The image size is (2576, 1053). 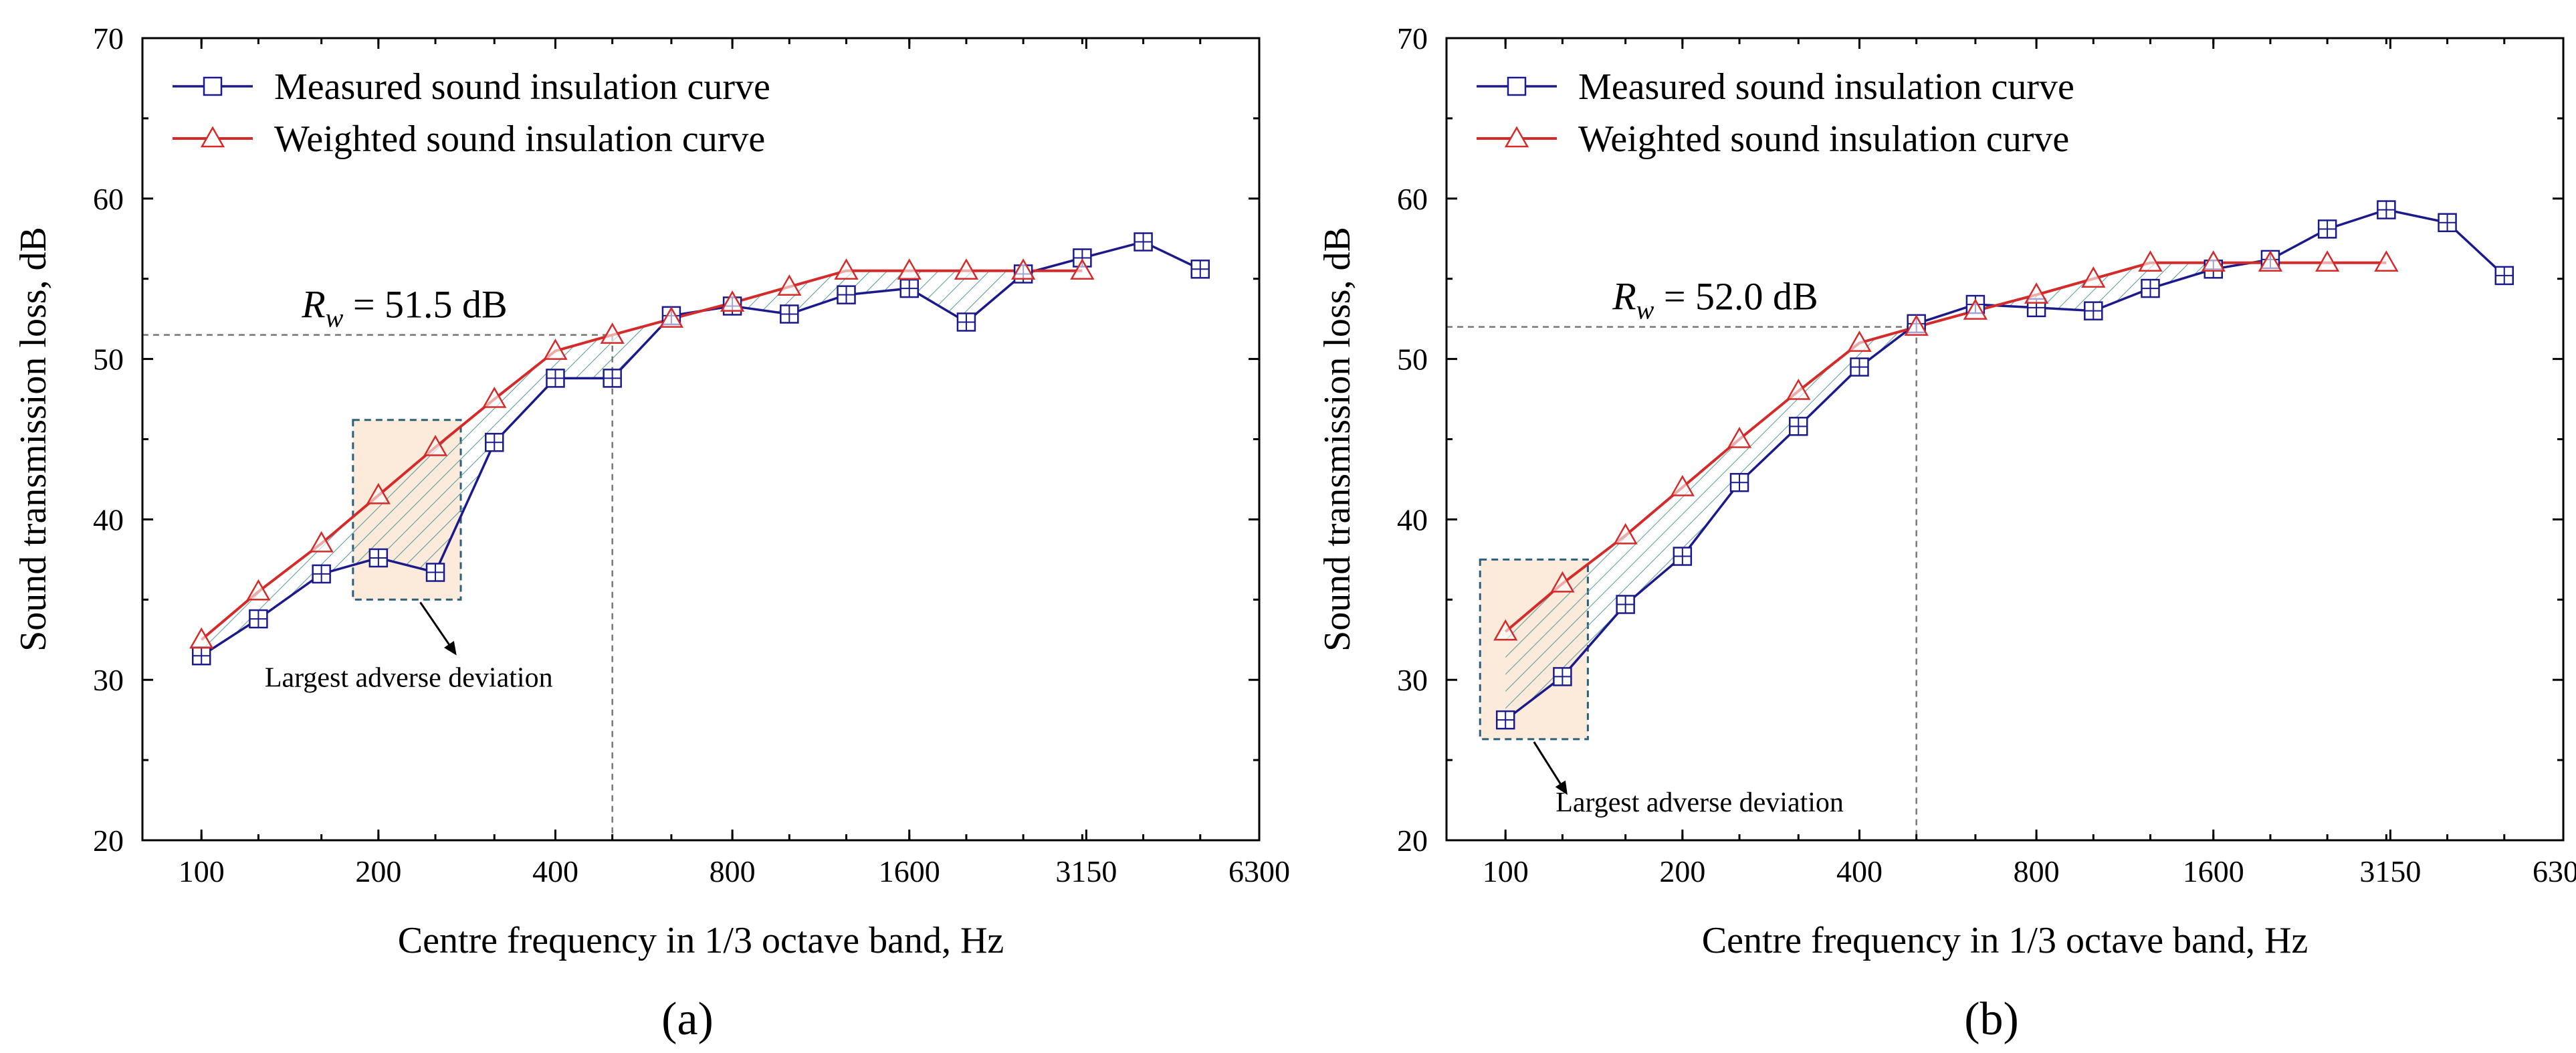 What do you see at coordinates (1715, 300) in the screenshot?
I see `rw-annotation: Rw = 52.0 dB` at bounding box center [1715, 300].